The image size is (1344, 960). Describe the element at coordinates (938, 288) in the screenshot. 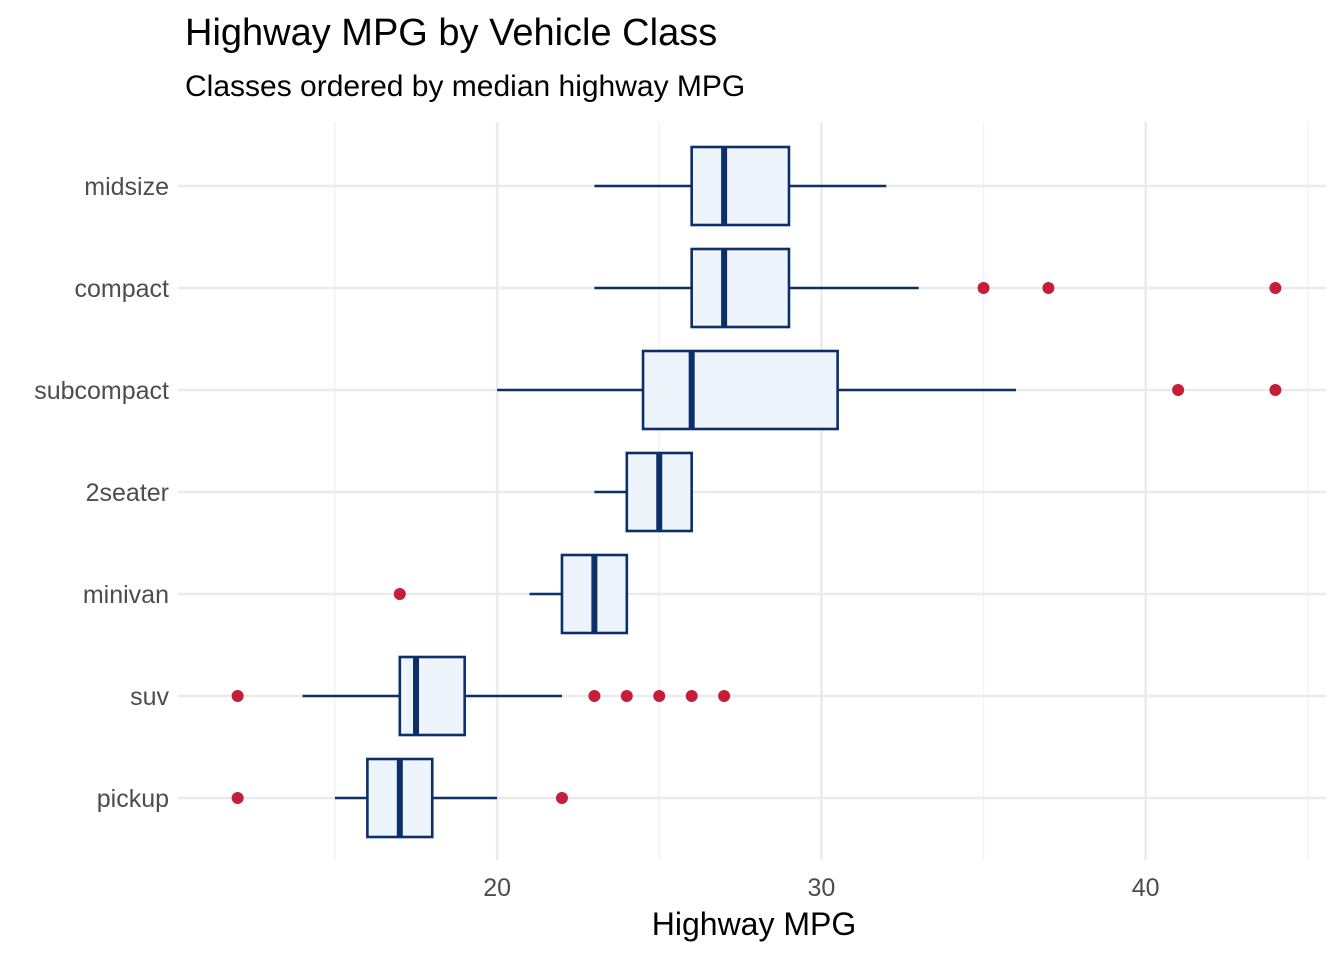

I see `box-compact` at that location.